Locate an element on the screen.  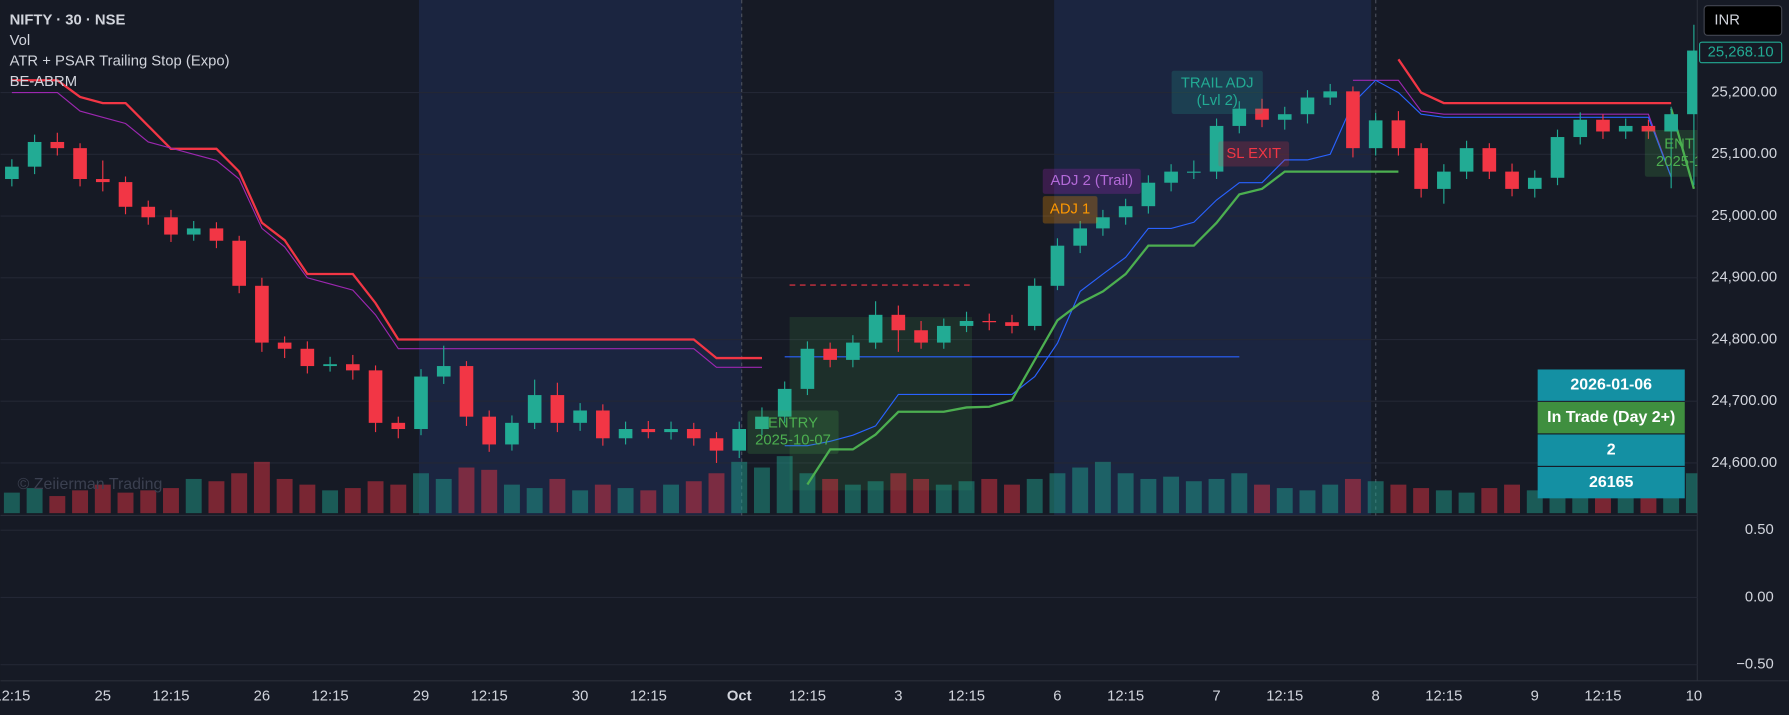
last-price: 25,268.10 is located at coordinates (1741, 52).